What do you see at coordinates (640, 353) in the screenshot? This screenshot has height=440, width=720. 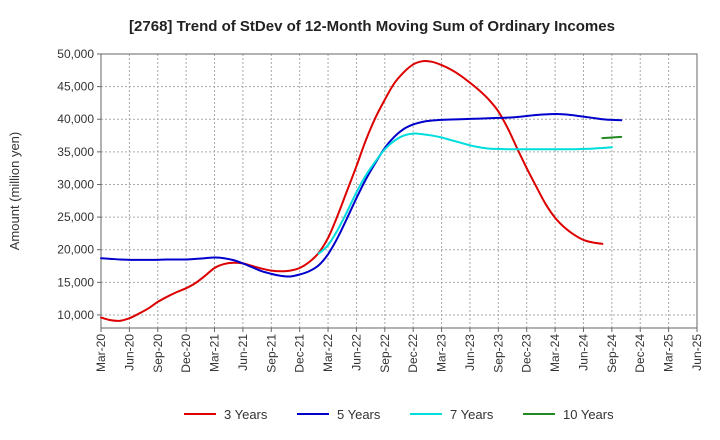 I see `x-tick-label: Dec-24` at bounding box center [640, 353].